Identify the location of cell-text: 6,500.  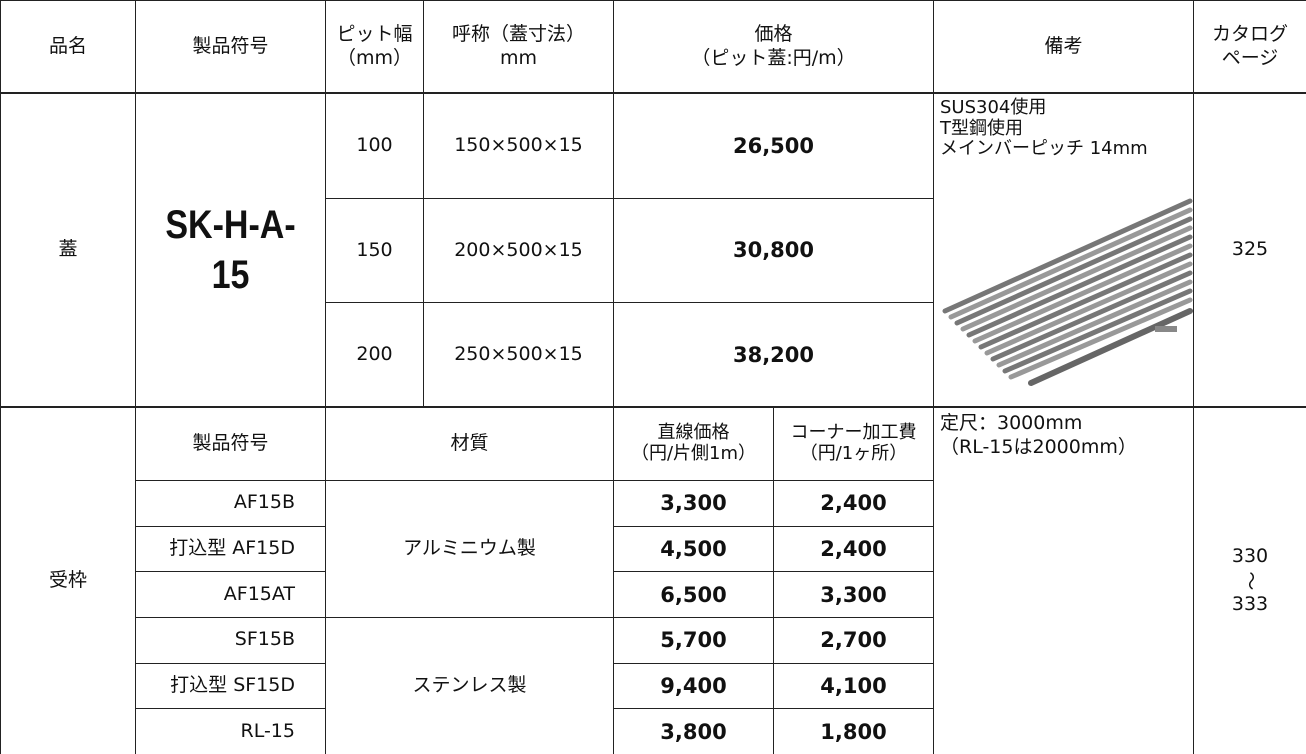
(693, 594).